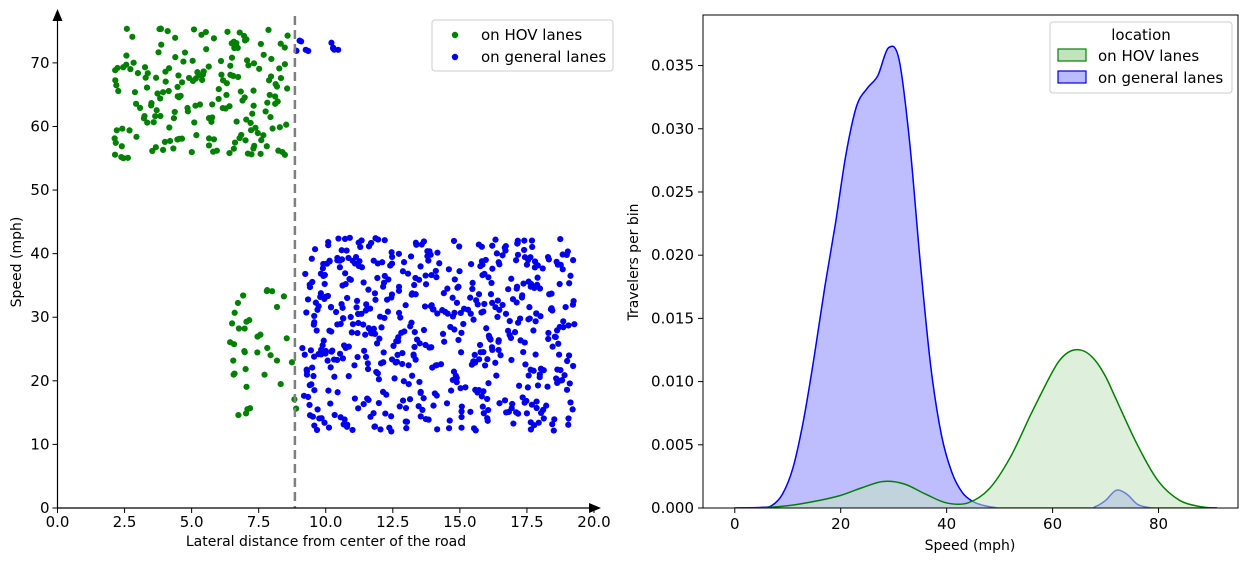 The image size is (1250, 564). I want to click on kde-legend-general-label: on general lanes, so click(1160, 78).